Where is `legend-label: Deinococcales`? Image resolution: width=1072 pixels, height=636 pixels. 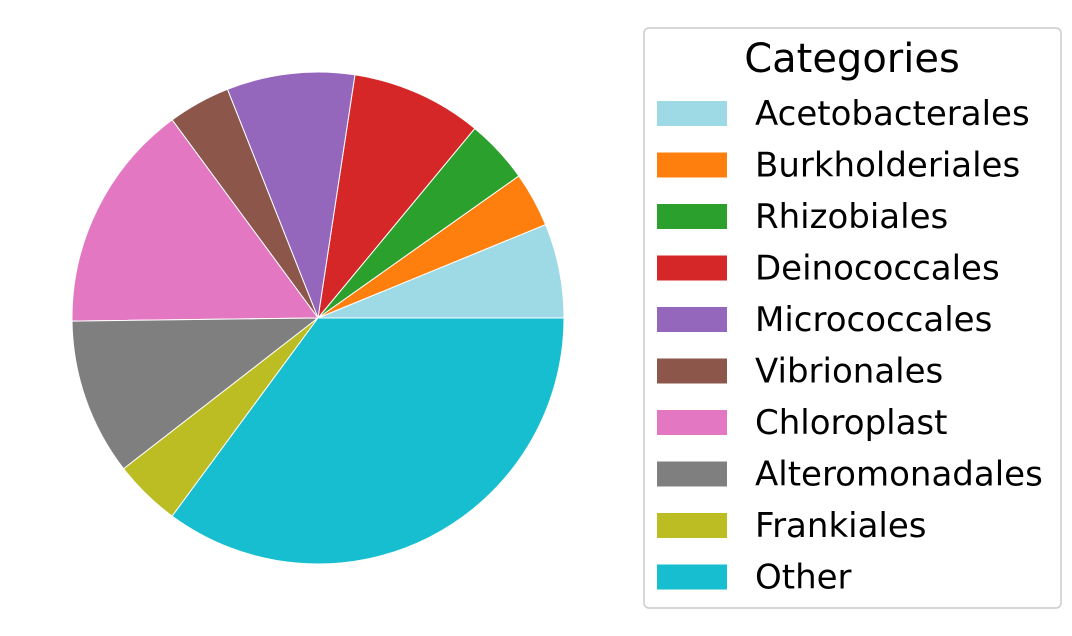
legend-label: Deinococcales is located at coordinates (877, 269).